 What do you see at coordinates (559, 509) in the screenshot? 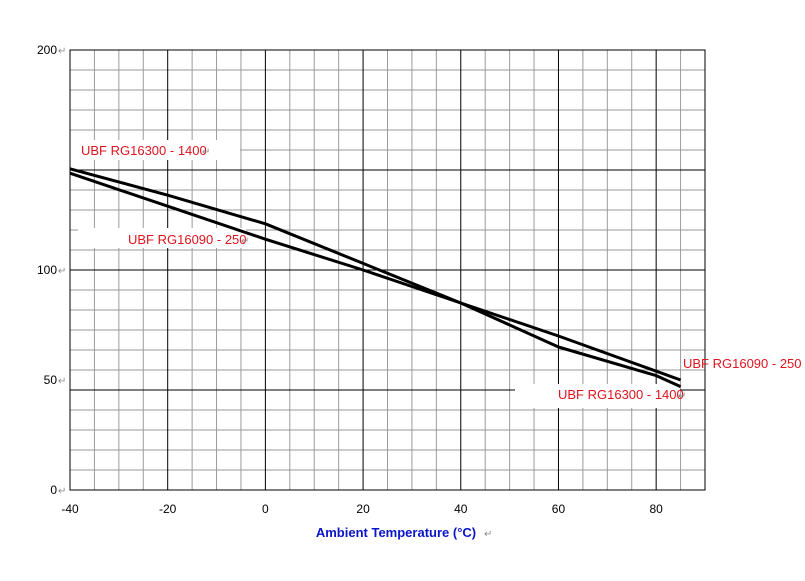
I see `x-tick-label: 60` at bounding box center [559, 509].